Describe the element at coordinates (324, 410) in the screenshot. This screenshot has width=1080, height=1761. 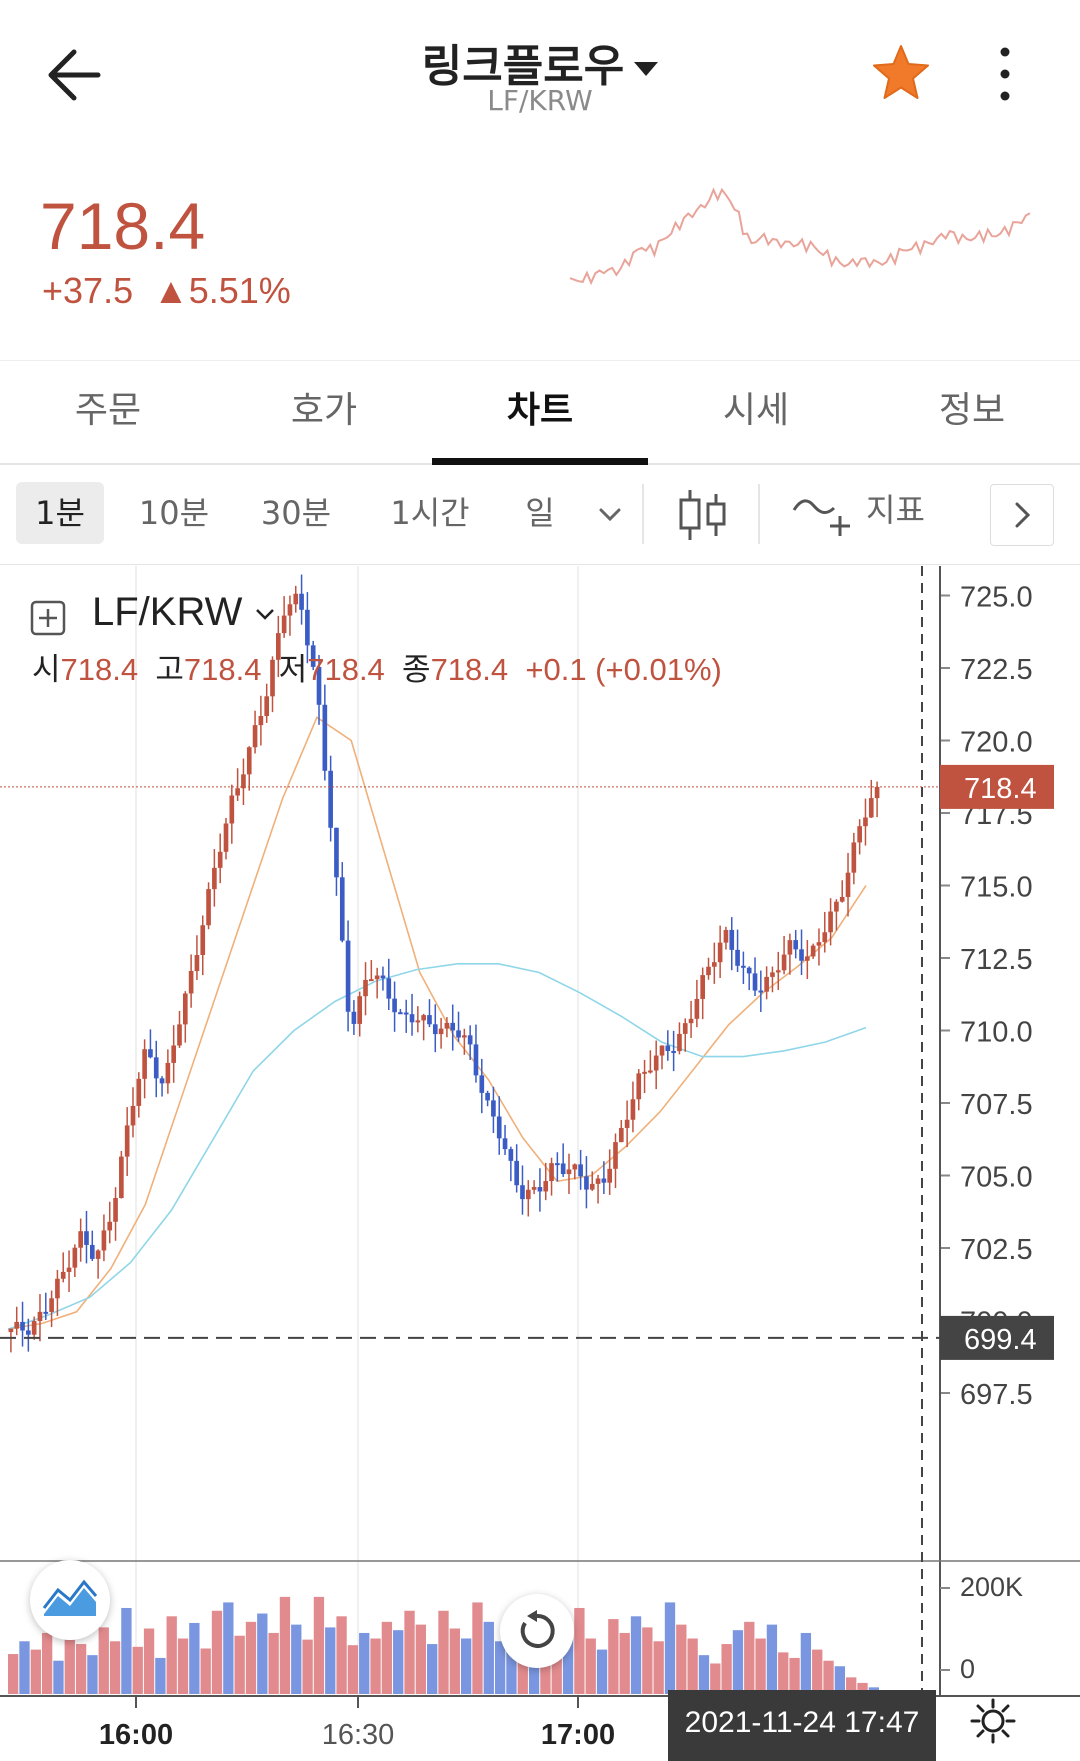
I see `tab-orderbook: 호가` at that location.